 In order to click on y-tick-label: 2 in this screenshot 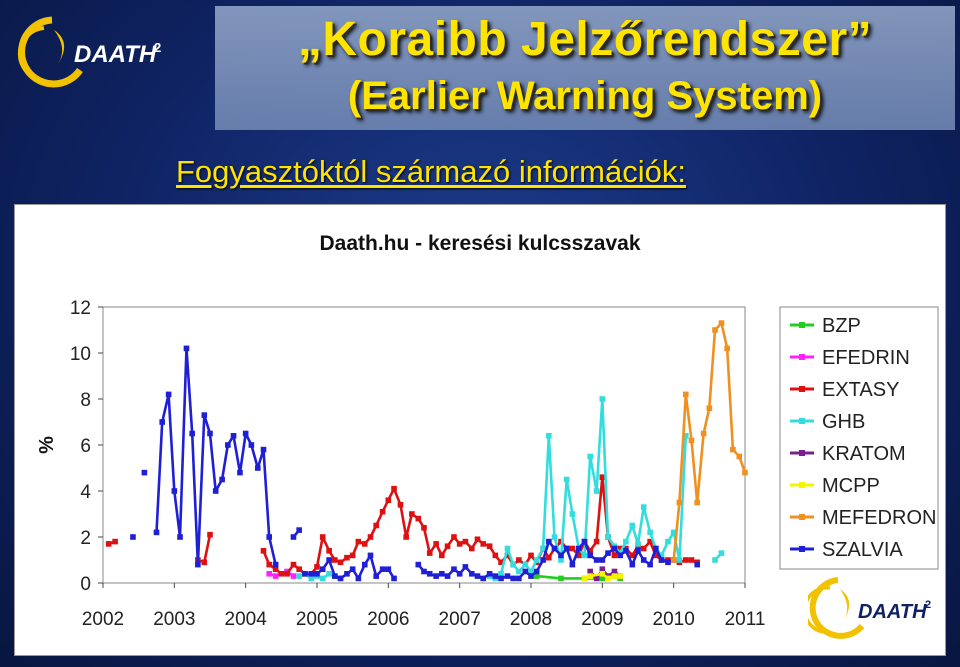, I will do `click(85, 538)`.